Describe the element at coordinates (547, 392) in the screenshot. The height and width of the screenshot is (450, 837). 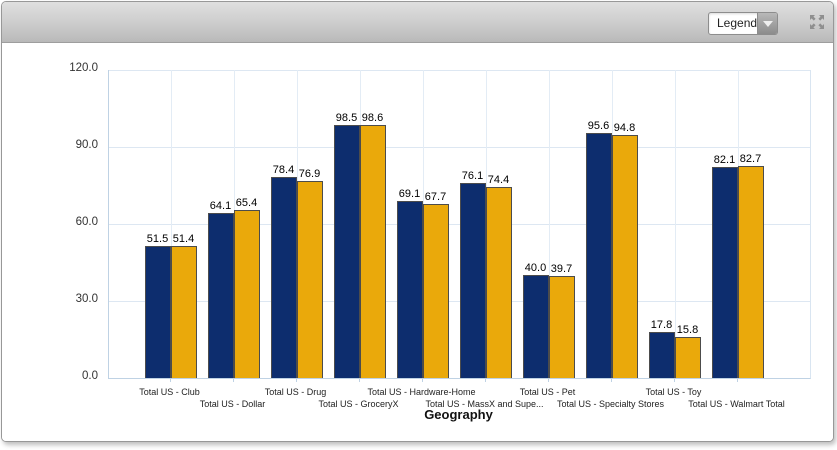
I see `x-category-label: Total US - Pet` at that location.